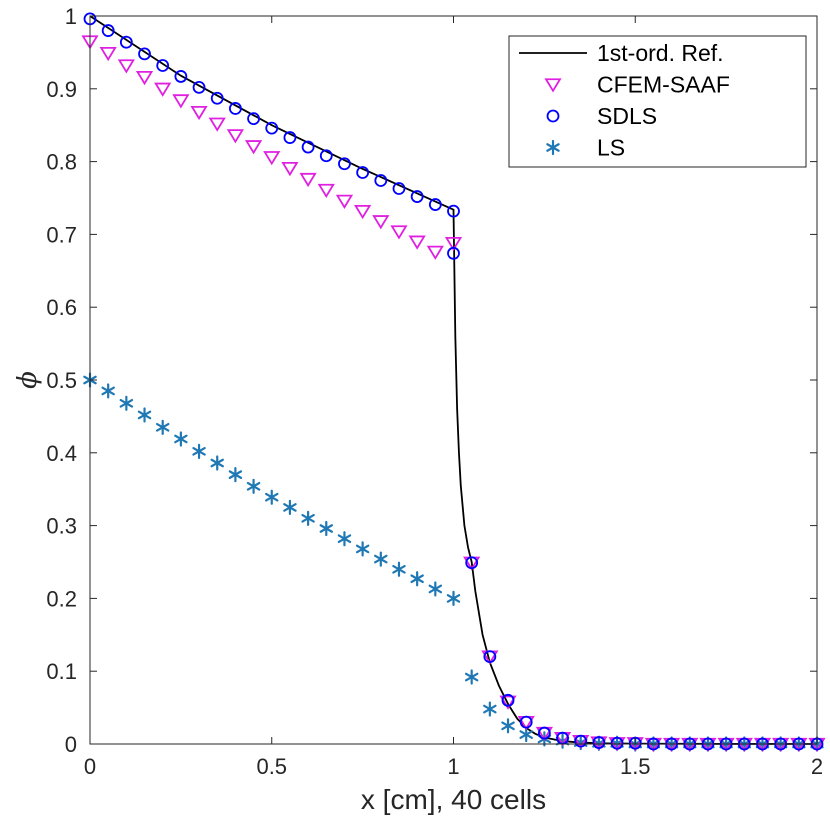  What do you see at coordinates (61, 89) in the screenshot?
I see `y-tick-label: 0.9` at bounding box center [61, 89].